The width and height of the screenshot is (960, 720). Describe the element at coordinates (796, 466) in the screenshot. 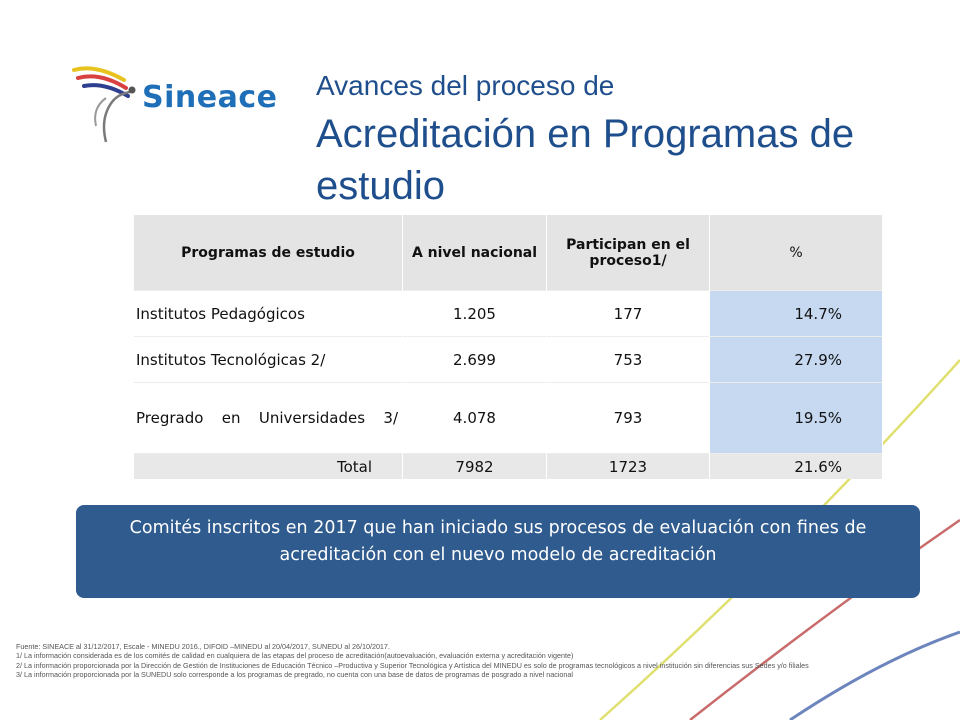

I see `cell-total-pct: 21.6%` at that location.